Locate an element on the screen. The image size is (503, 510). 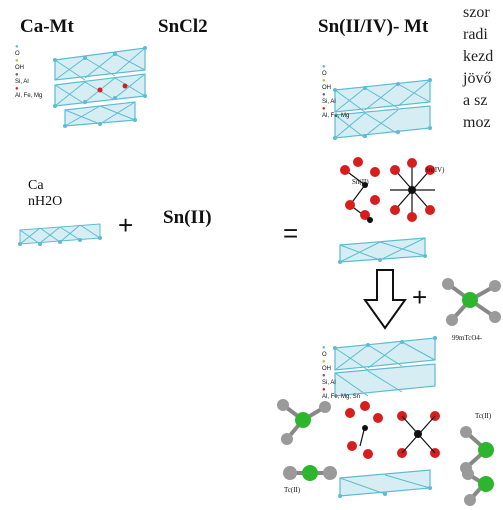
sn-mt-clay-structure is located at coordinates (384, 171).